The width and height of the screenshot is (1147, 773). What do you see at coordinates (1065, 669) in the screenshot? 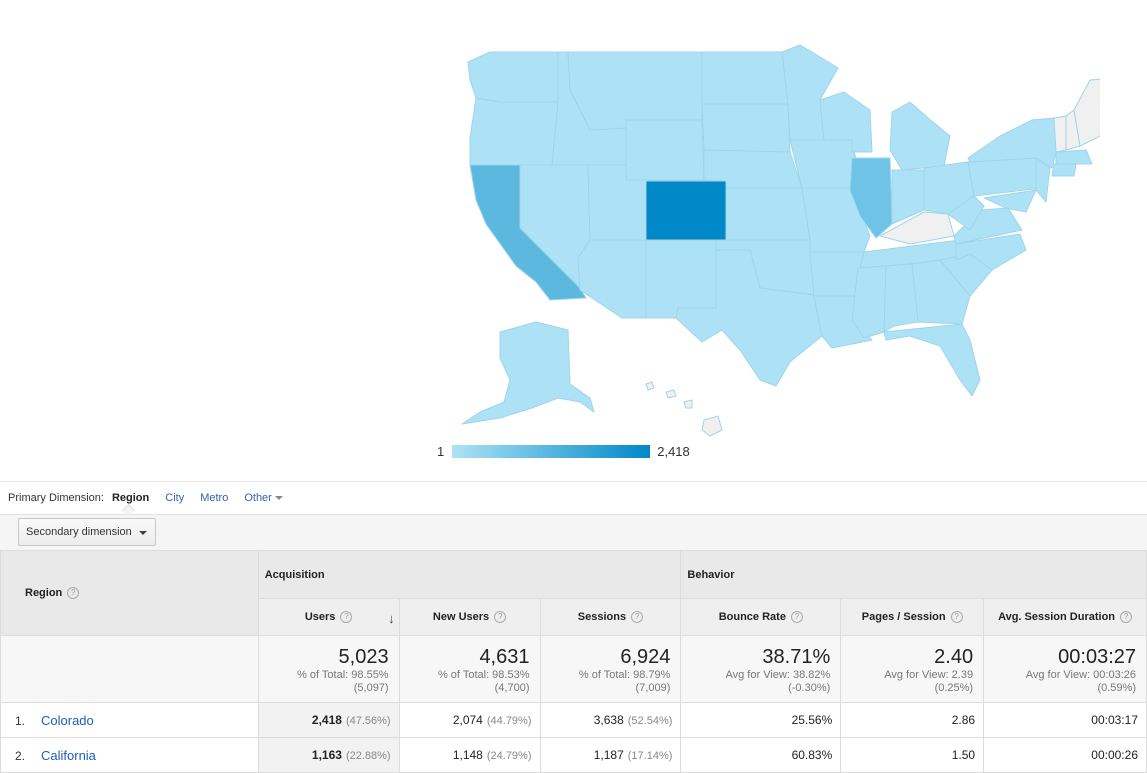
I see `total-avg-duration: 00:03:27 Avg for View: 00:03:26 (0.59%)` at bounding box center [1065, 669].